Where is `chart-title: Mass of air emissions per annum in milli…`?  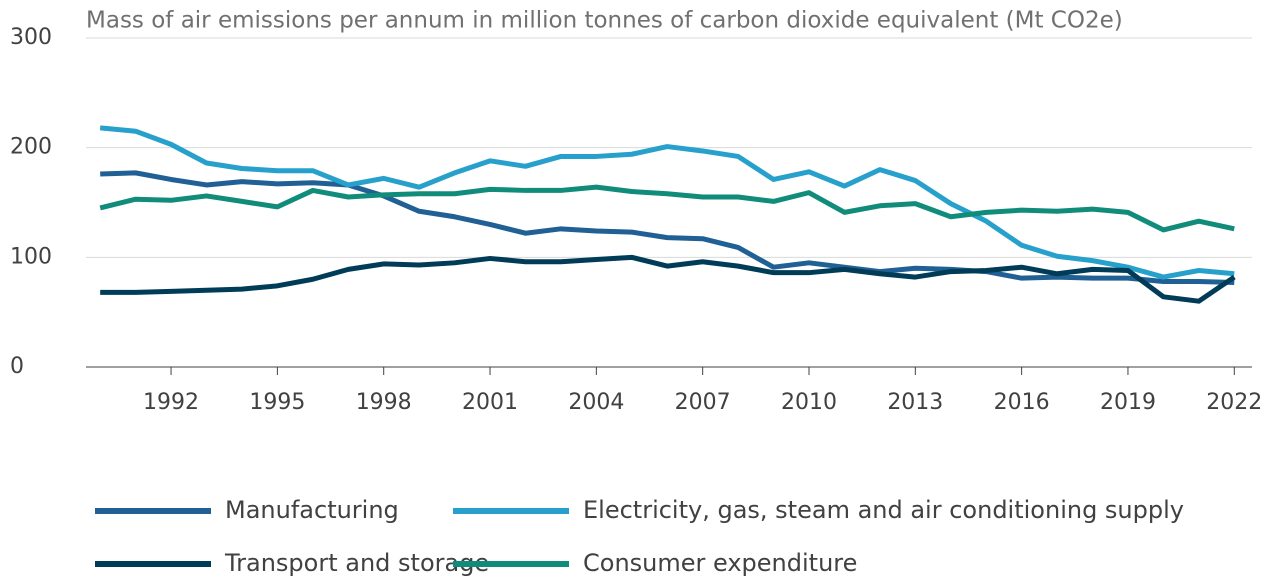
chart-title: Mass of air emissions per annum in milli… is located at coordinates (604, 21).